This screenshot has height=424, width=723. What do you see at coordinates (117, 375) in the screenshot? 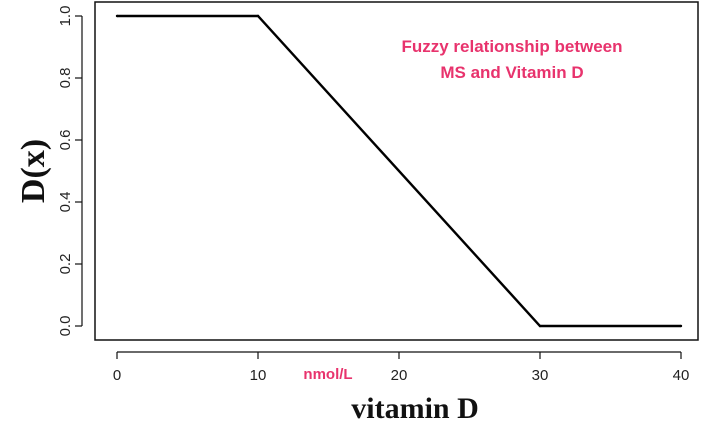
I see `x-tick-label: 0` at bounding box center [117, 375].